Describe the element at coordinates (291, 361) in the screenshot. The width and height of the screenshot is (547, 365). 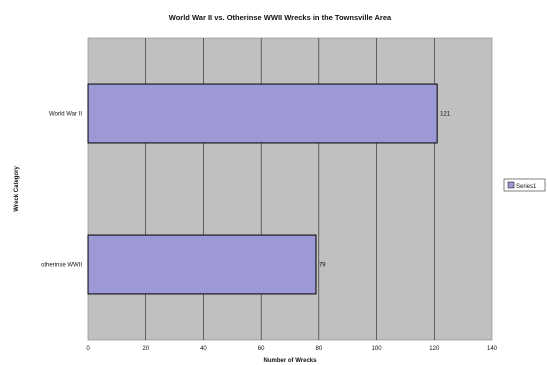
I see `x-axis-title: Number of Wrecks` at that location.